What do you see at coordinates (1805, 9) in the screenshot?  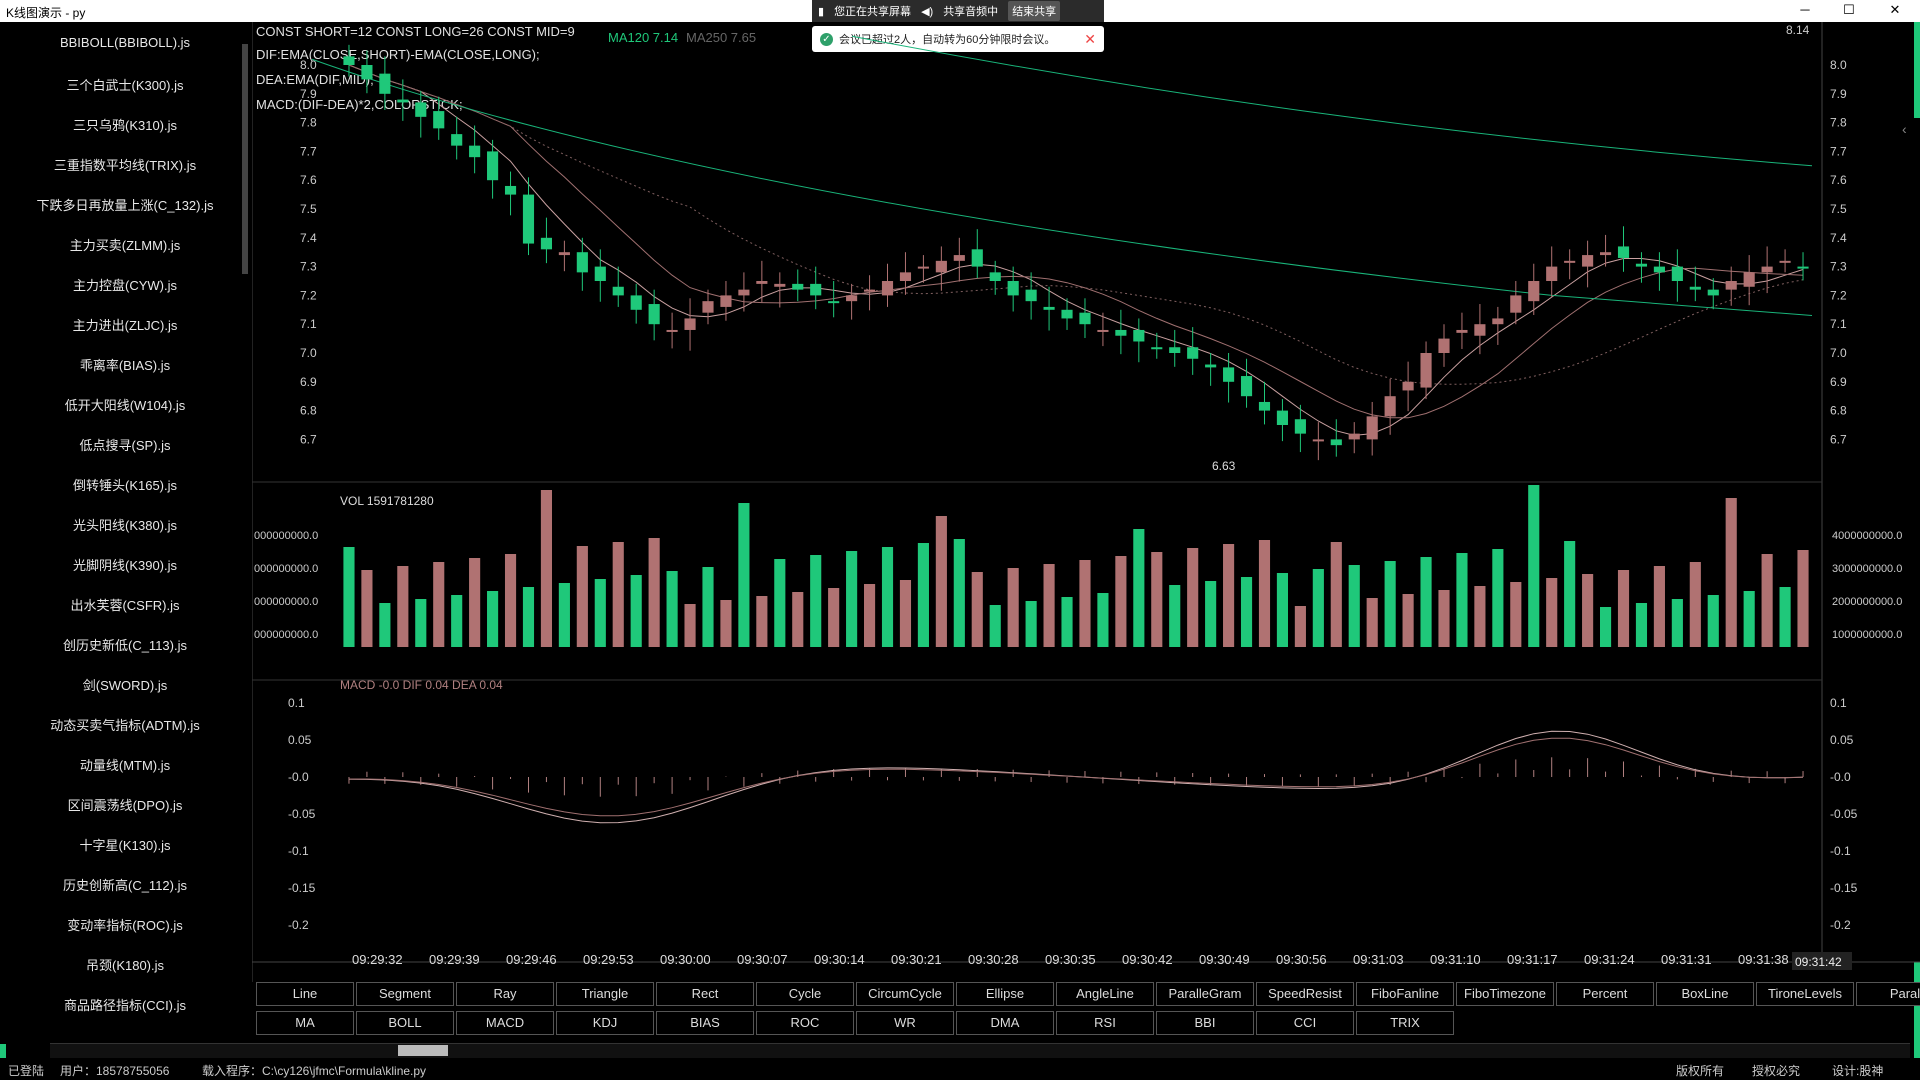 I see `minimize-icon: ─` at bounding box center [1805, 9].